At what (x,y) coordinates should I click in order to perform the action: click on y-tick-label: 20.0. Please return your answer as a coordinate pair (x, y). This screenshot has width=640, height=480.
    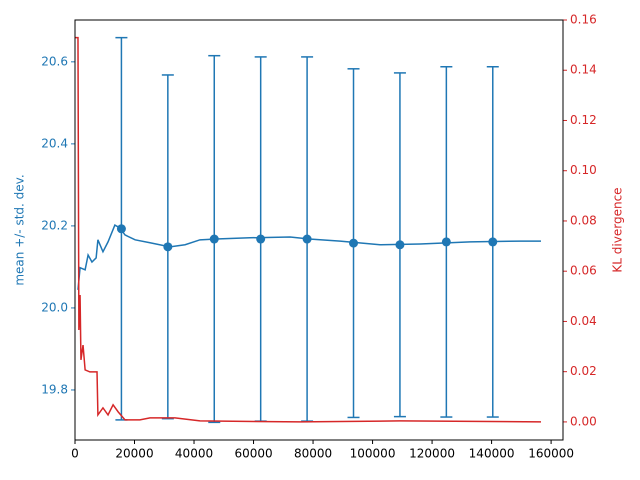
    Looking at the image, I should click on (54, 307).